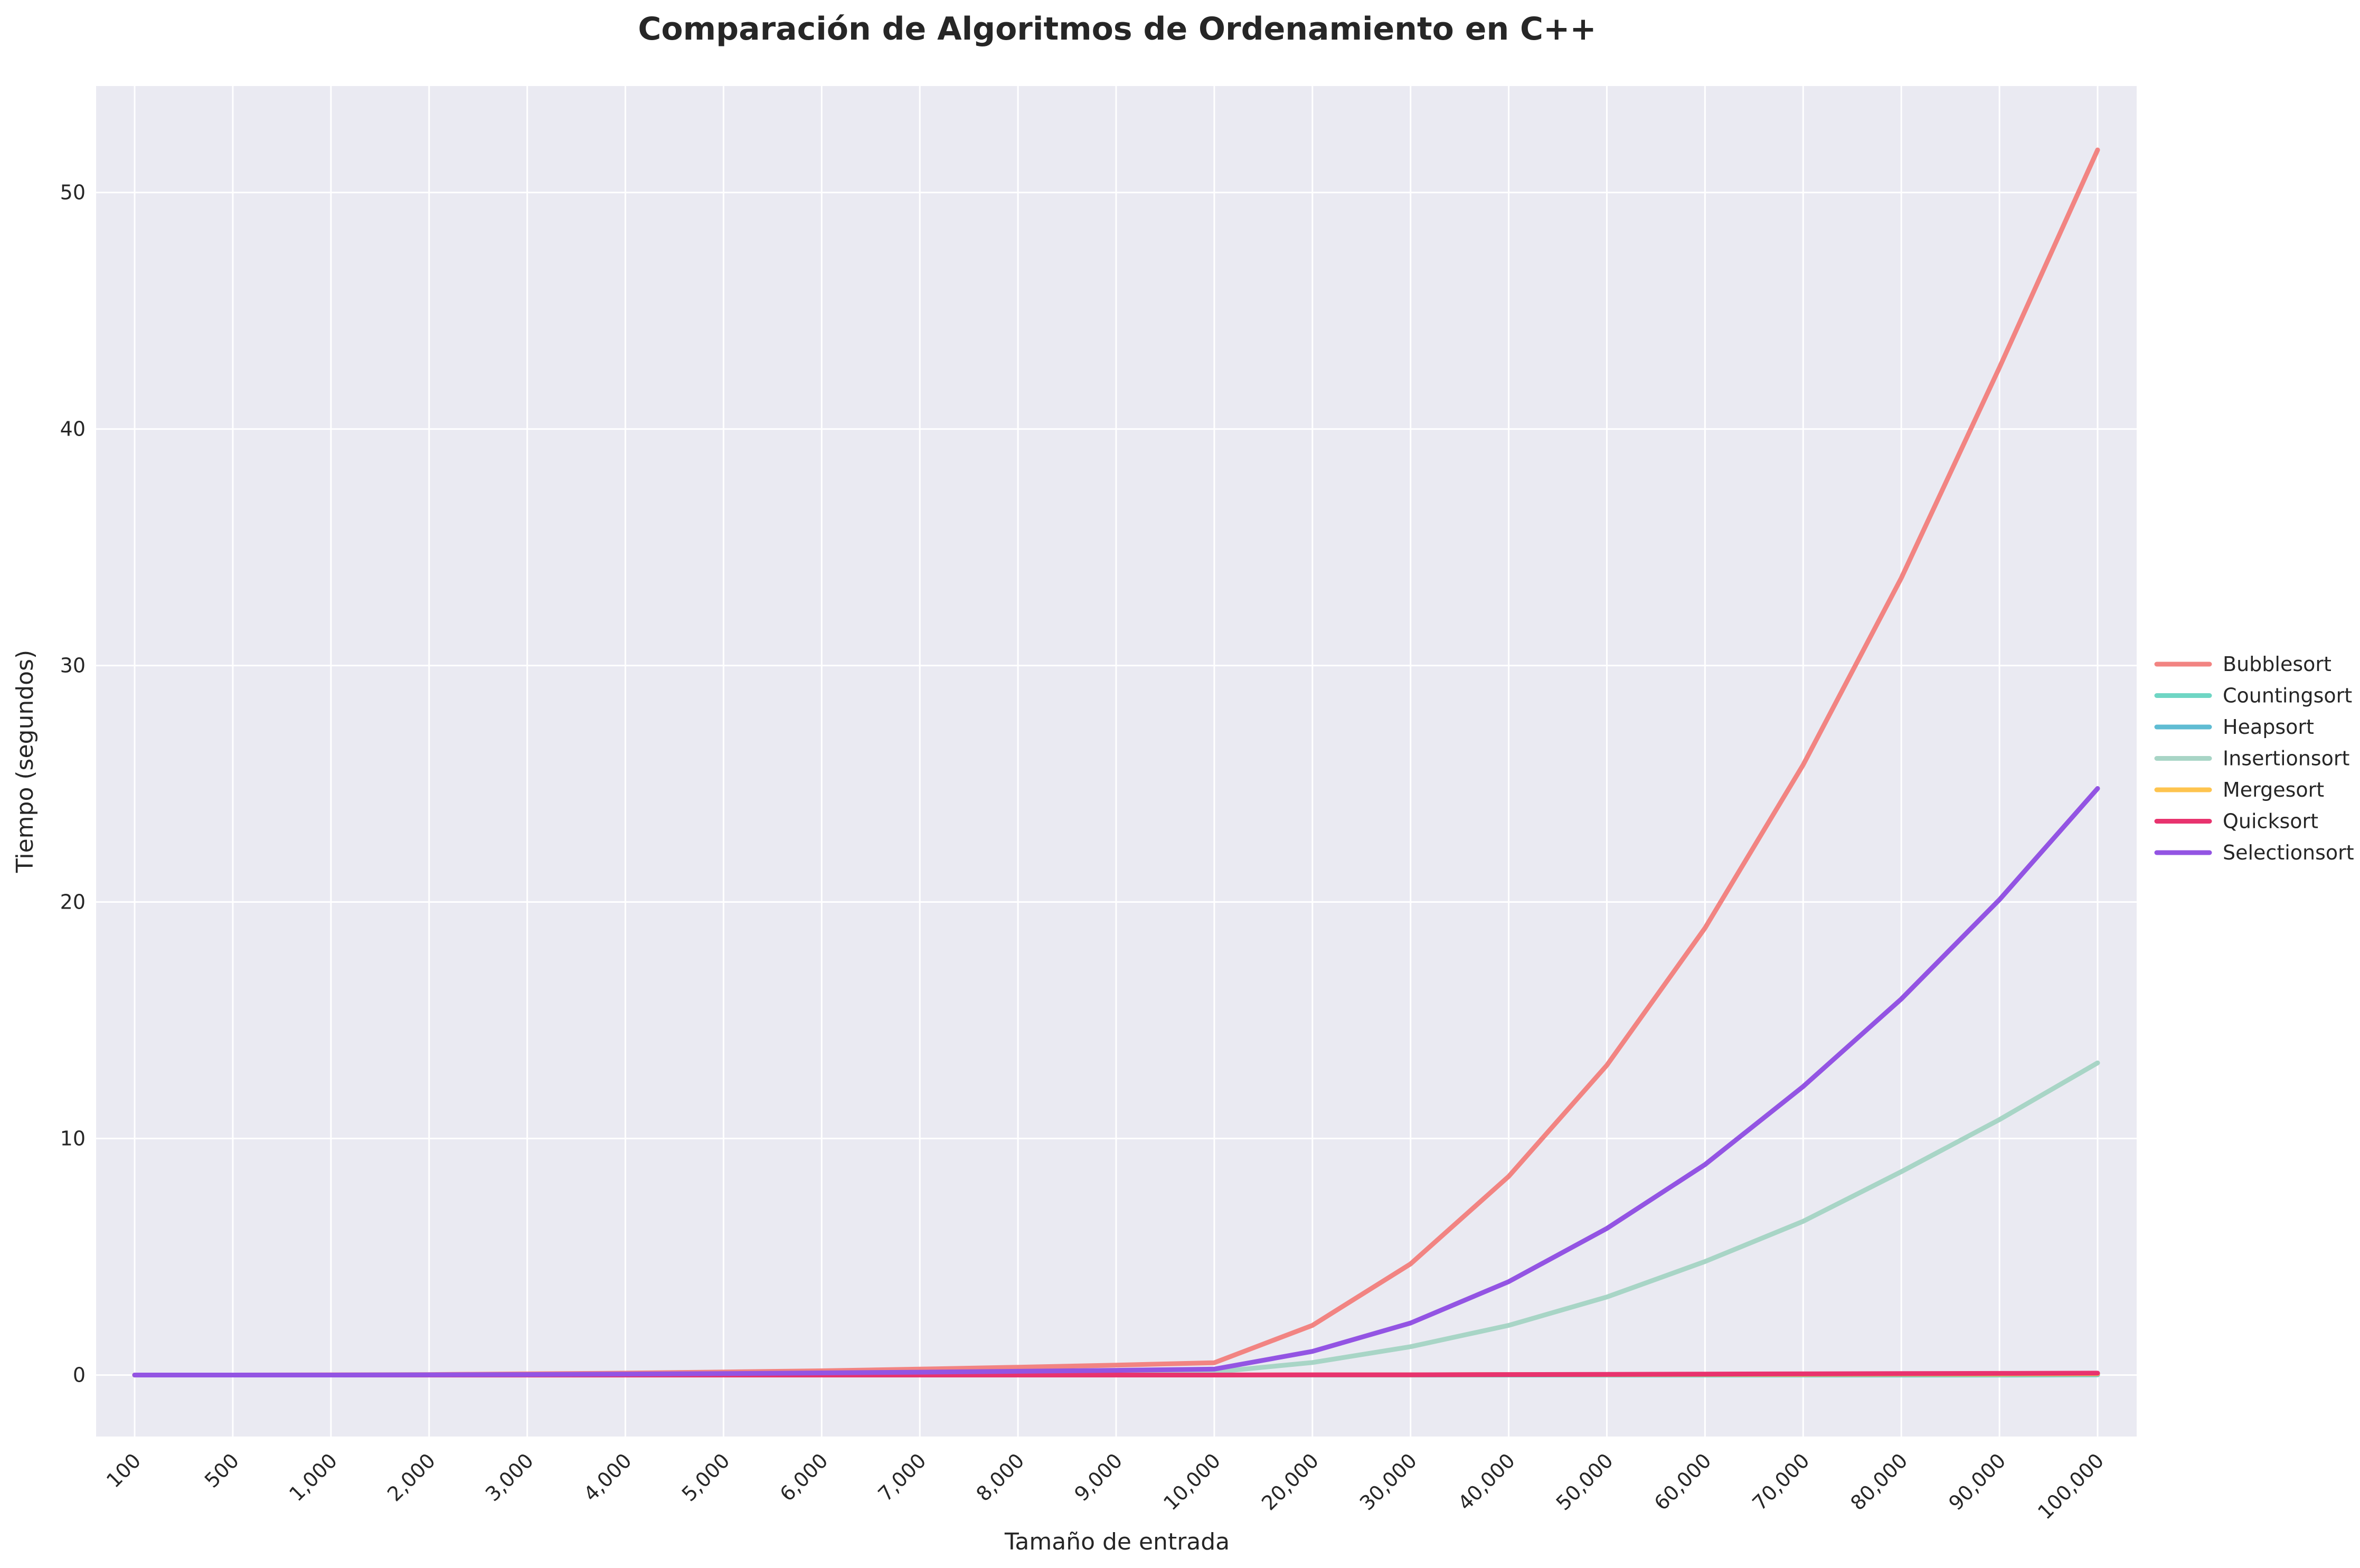 This screenshot has height=1568, width=2360. I want to click on x-axis-label: Tamaño de entrada, so click(1117, 1541).